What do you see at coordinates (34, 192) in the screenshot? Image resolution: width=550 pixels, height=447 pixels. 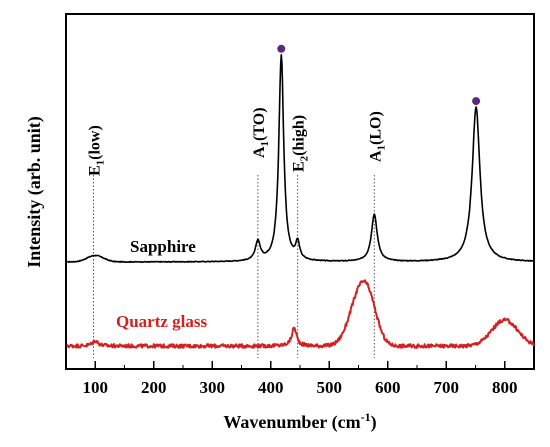 I see `y-axis-title: Intensity (arb. unit)` at bounding box center [34, 192].